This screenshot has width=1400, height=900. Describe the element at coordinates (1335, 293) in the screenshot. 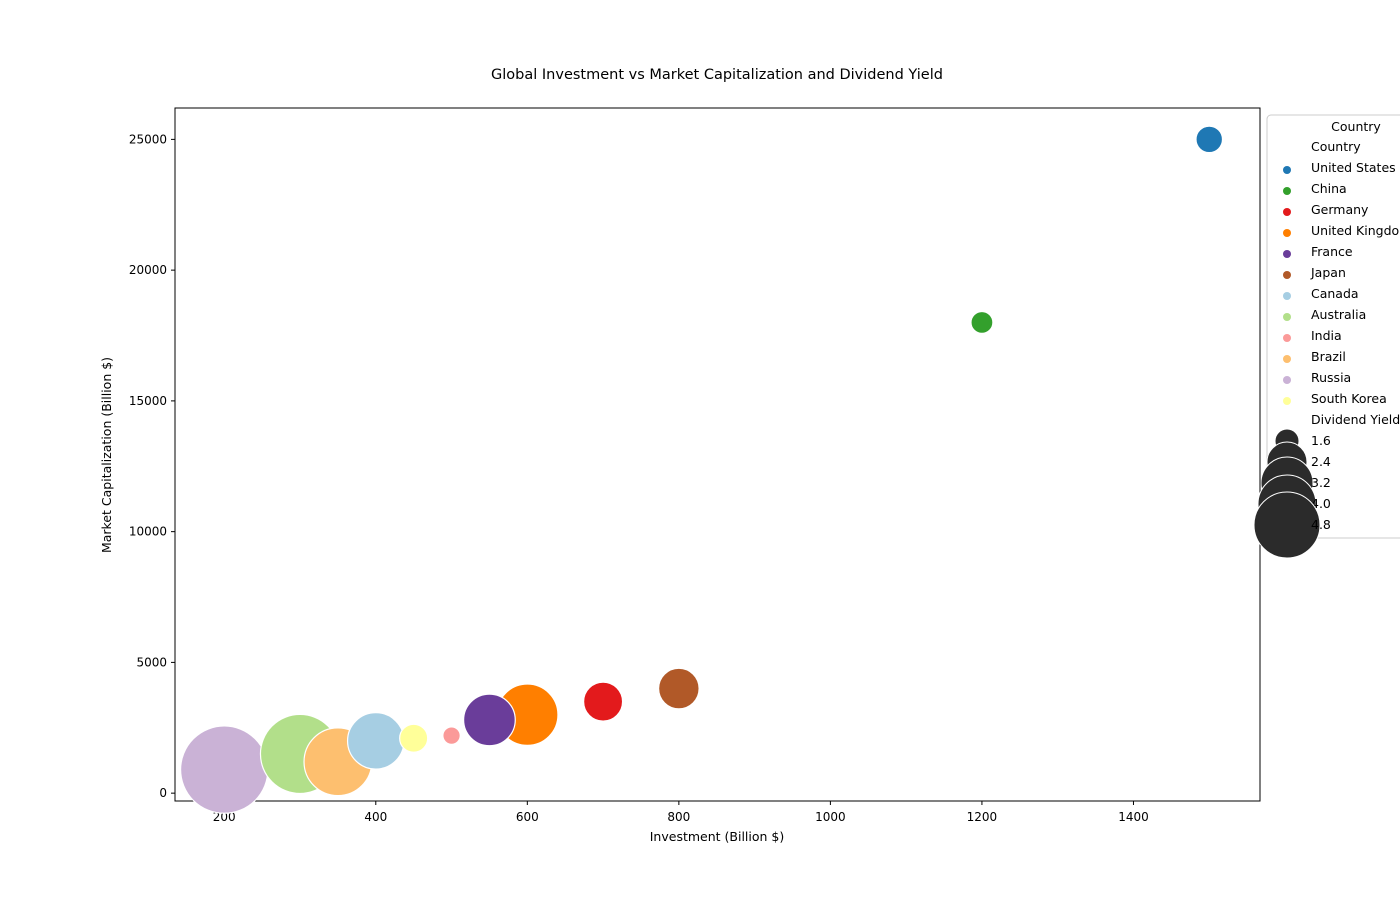

I see `legend-item-label: Canada` at that location.